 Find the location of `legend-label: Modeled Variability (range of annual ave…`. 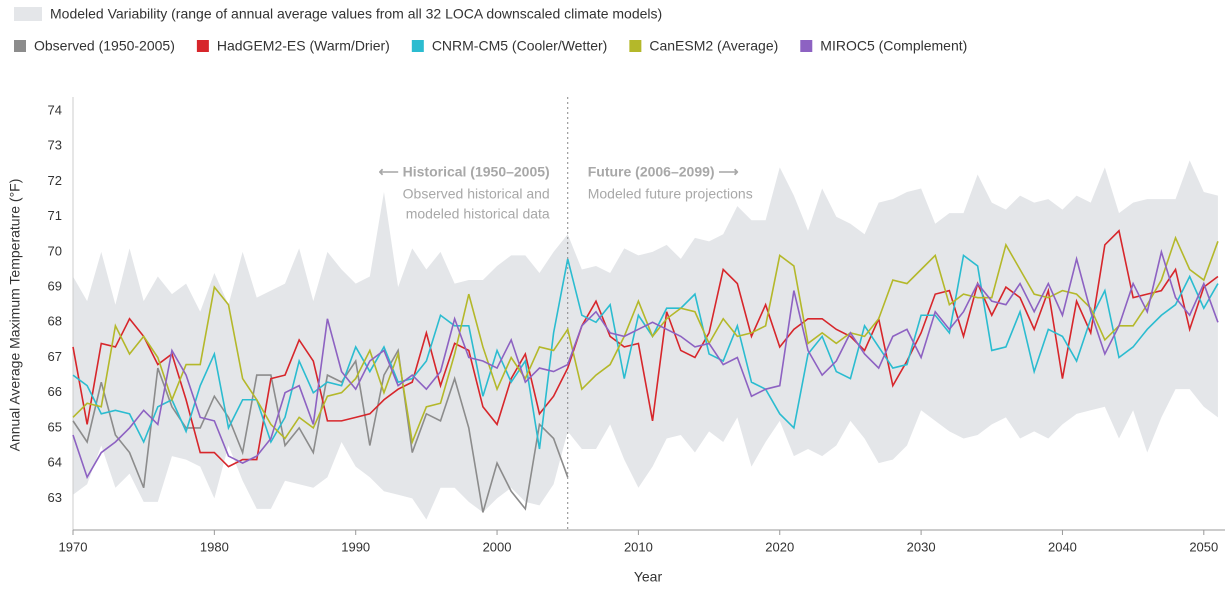

legend-label: Modeled Variability (range of annual ave… is located at coordinates (356, 14).